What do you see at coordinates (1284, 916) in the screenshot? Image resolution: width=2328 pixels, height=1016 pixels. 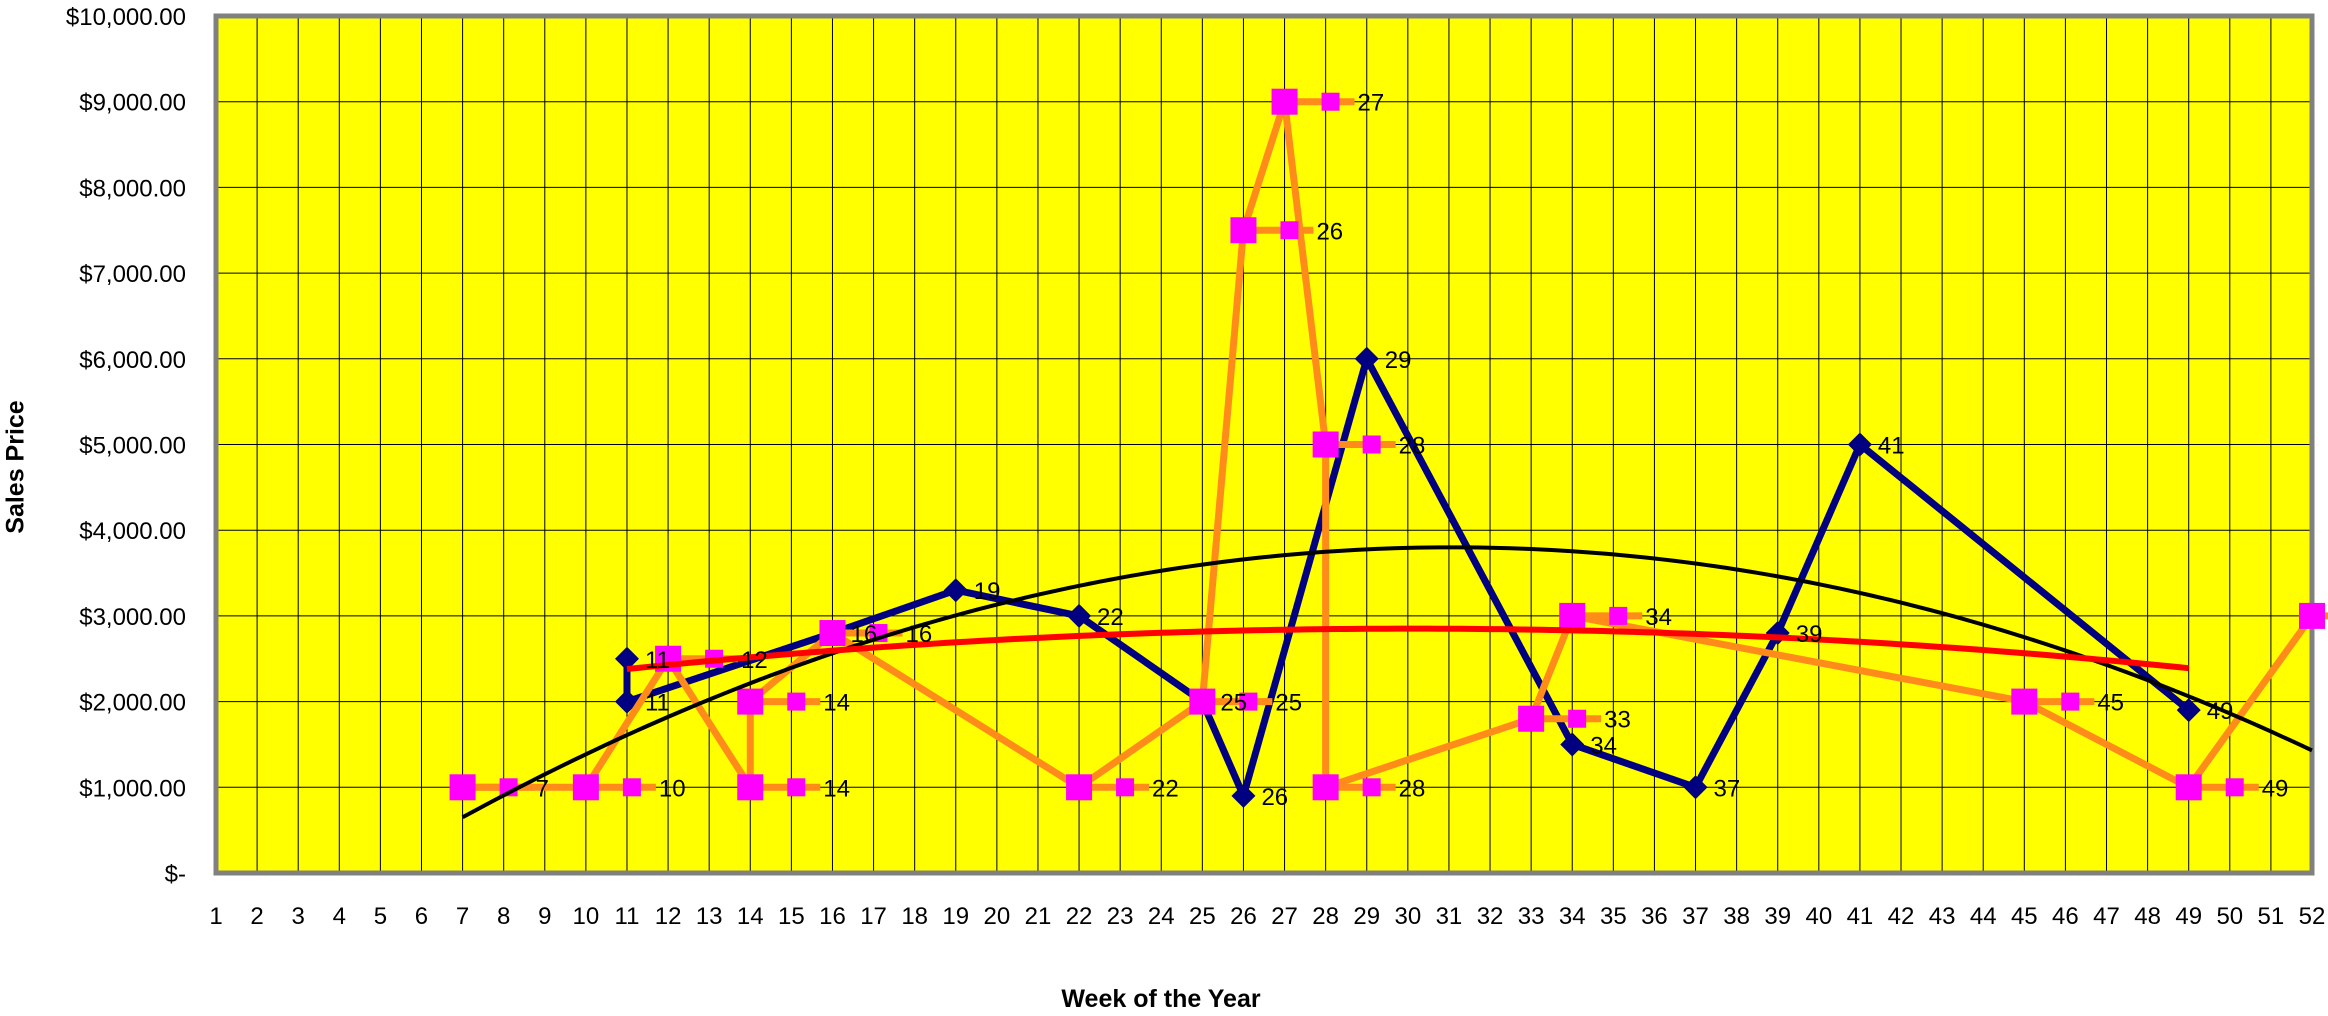 I see `x-tick-label: 27` at bounding box center [1284, 916].